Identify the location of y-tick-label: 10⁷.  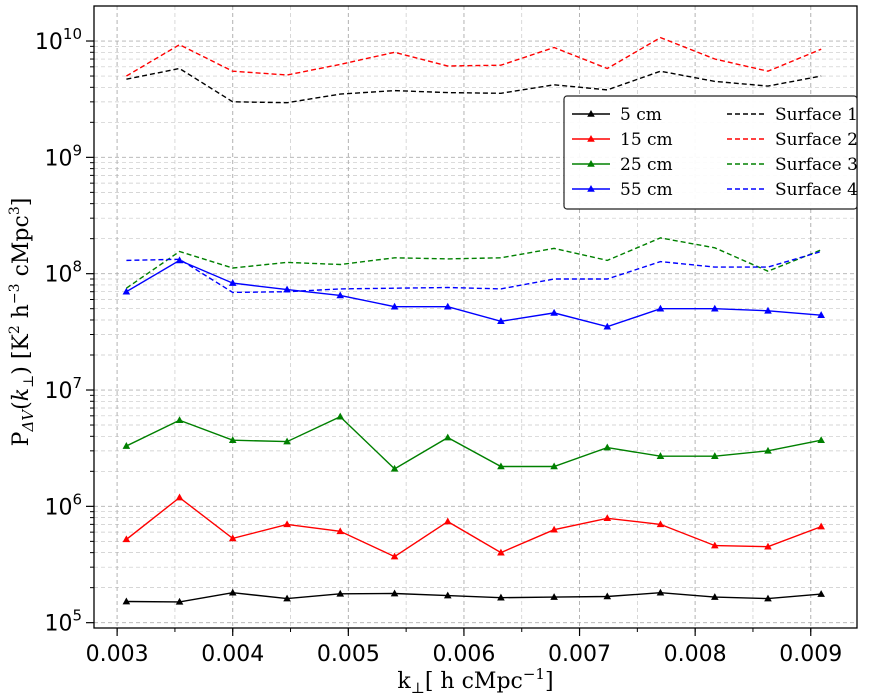
(63, 389).